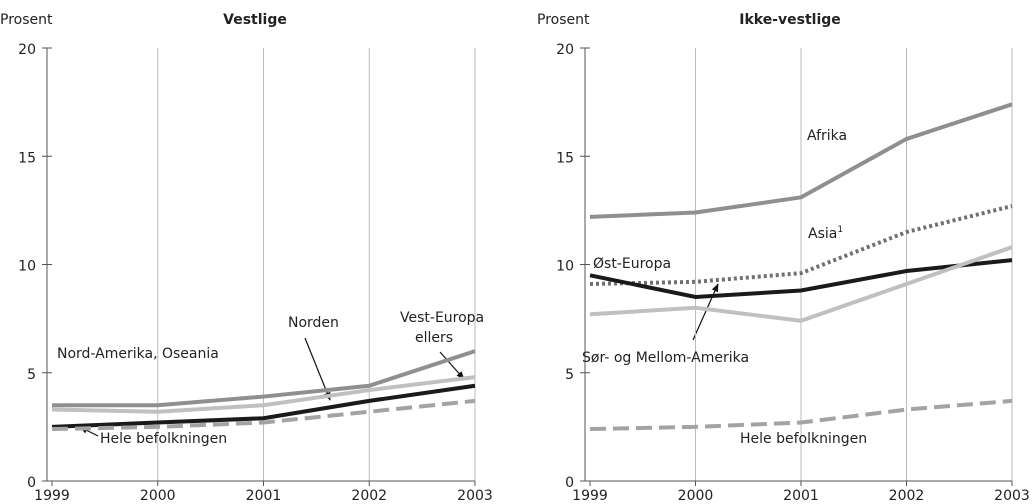 Image resolution: width=1032 pixels, height=504 pixels. Describe the element at coordinates (827, 136) in the screenshot. I see `series-label: Afrika` at that location.